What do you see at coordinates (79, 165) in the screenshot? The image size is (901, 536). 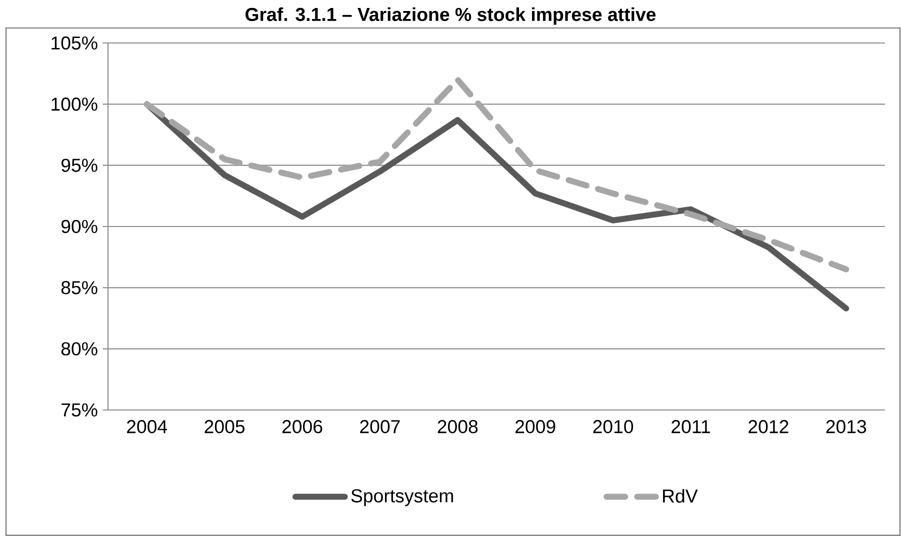 I see `y-tick-label: 95%` at bounding box center [79, 165].